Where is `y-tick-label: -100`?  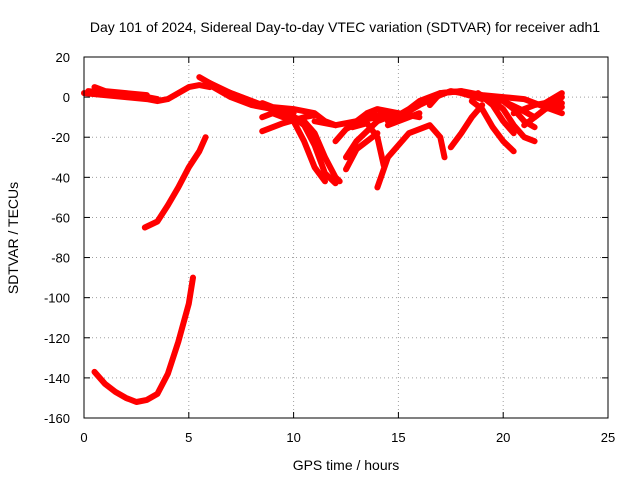
y-tick-label: -100 is located at coordinates (57, 298).